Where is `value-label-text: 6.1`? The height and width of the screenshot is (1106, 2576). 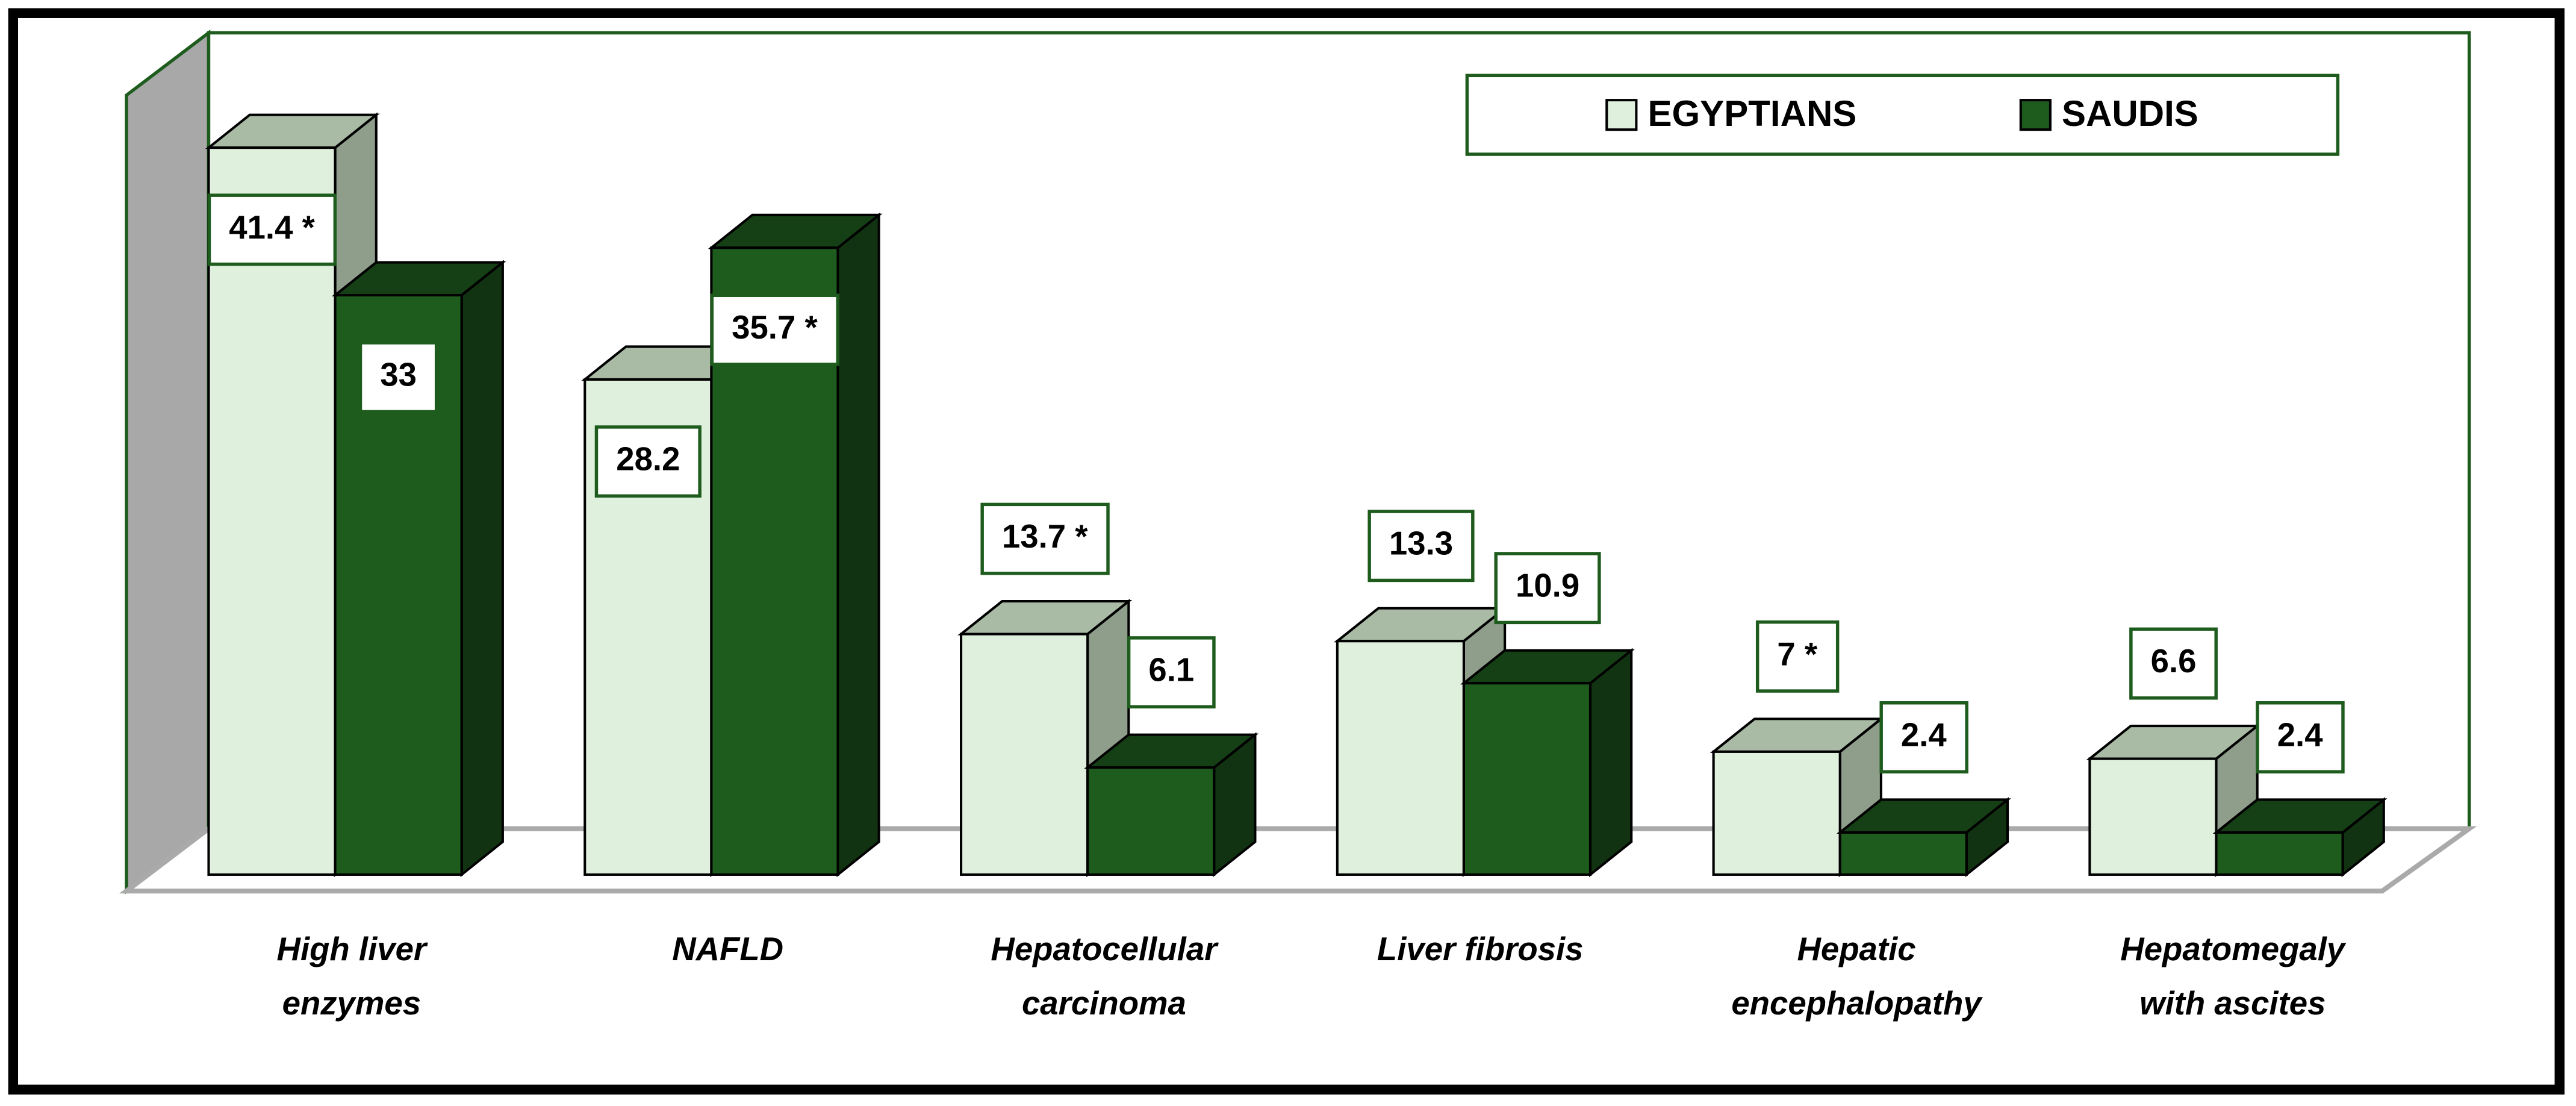 value-label-text: 6.1 is located at coordinates (1171, 670).